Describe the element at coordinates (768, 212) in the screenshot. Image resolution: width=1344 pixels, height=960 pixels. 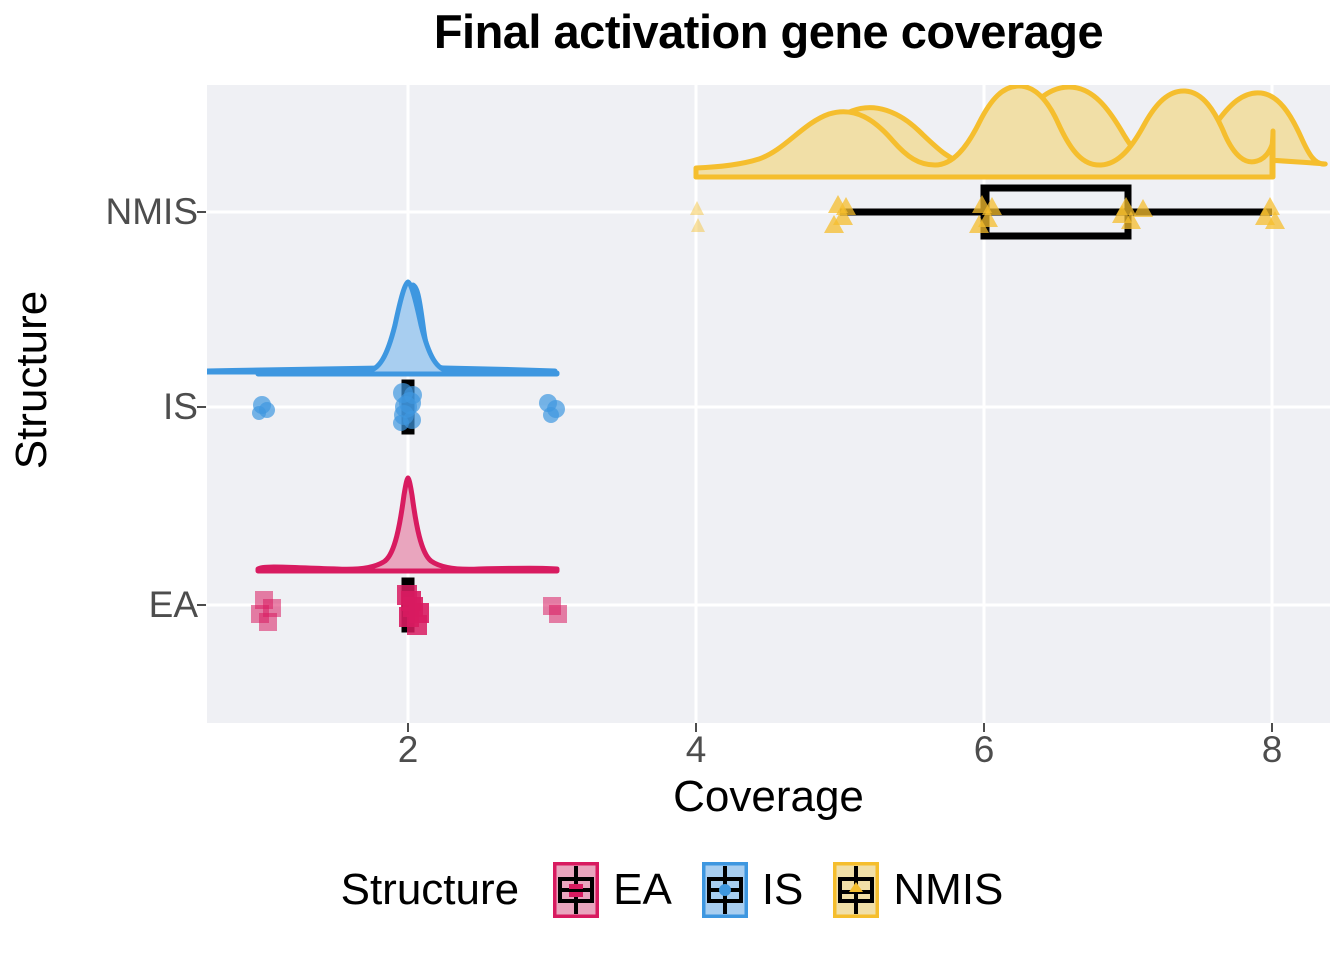
I see `gridline-y-nmis` at that location.